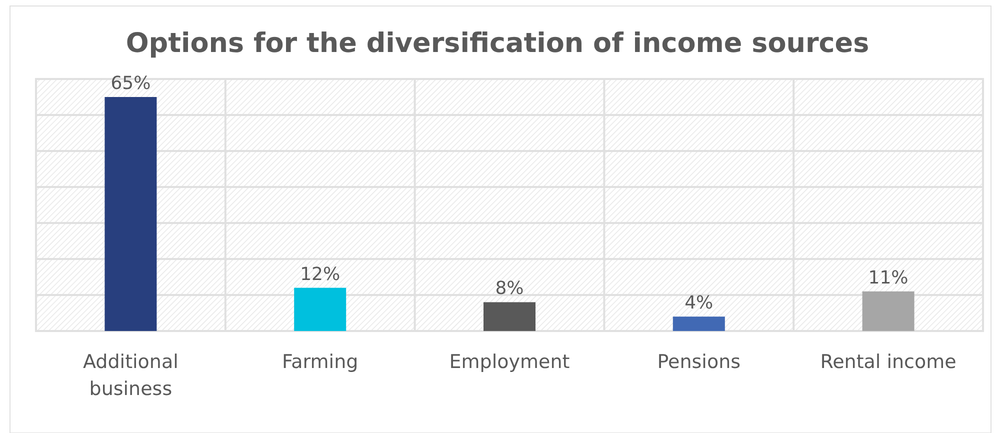  Describe the element at coordinates (888, 277) in the screenshot. I see `data-label: 11%` at that location.